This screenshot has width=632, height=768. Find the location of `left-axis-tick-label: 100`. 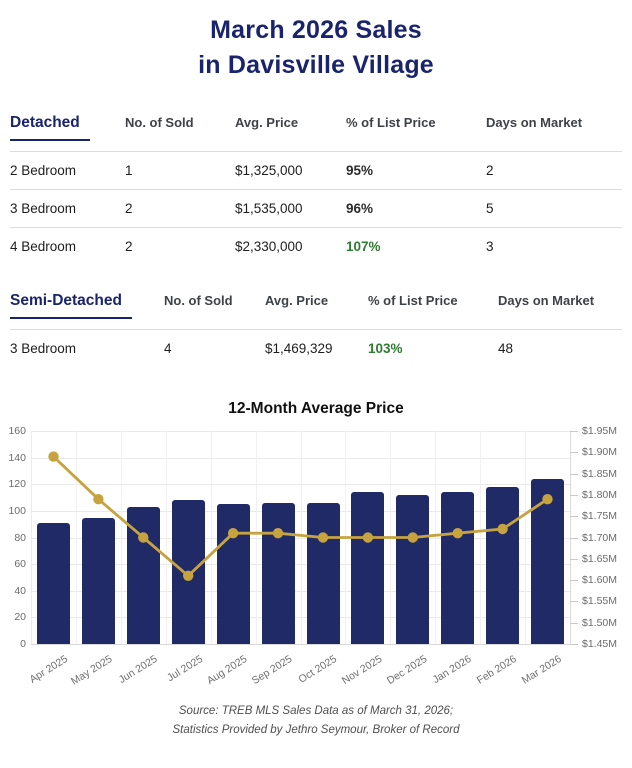

left-axis-tick-label: 100 is located at coordinates (17, 510).